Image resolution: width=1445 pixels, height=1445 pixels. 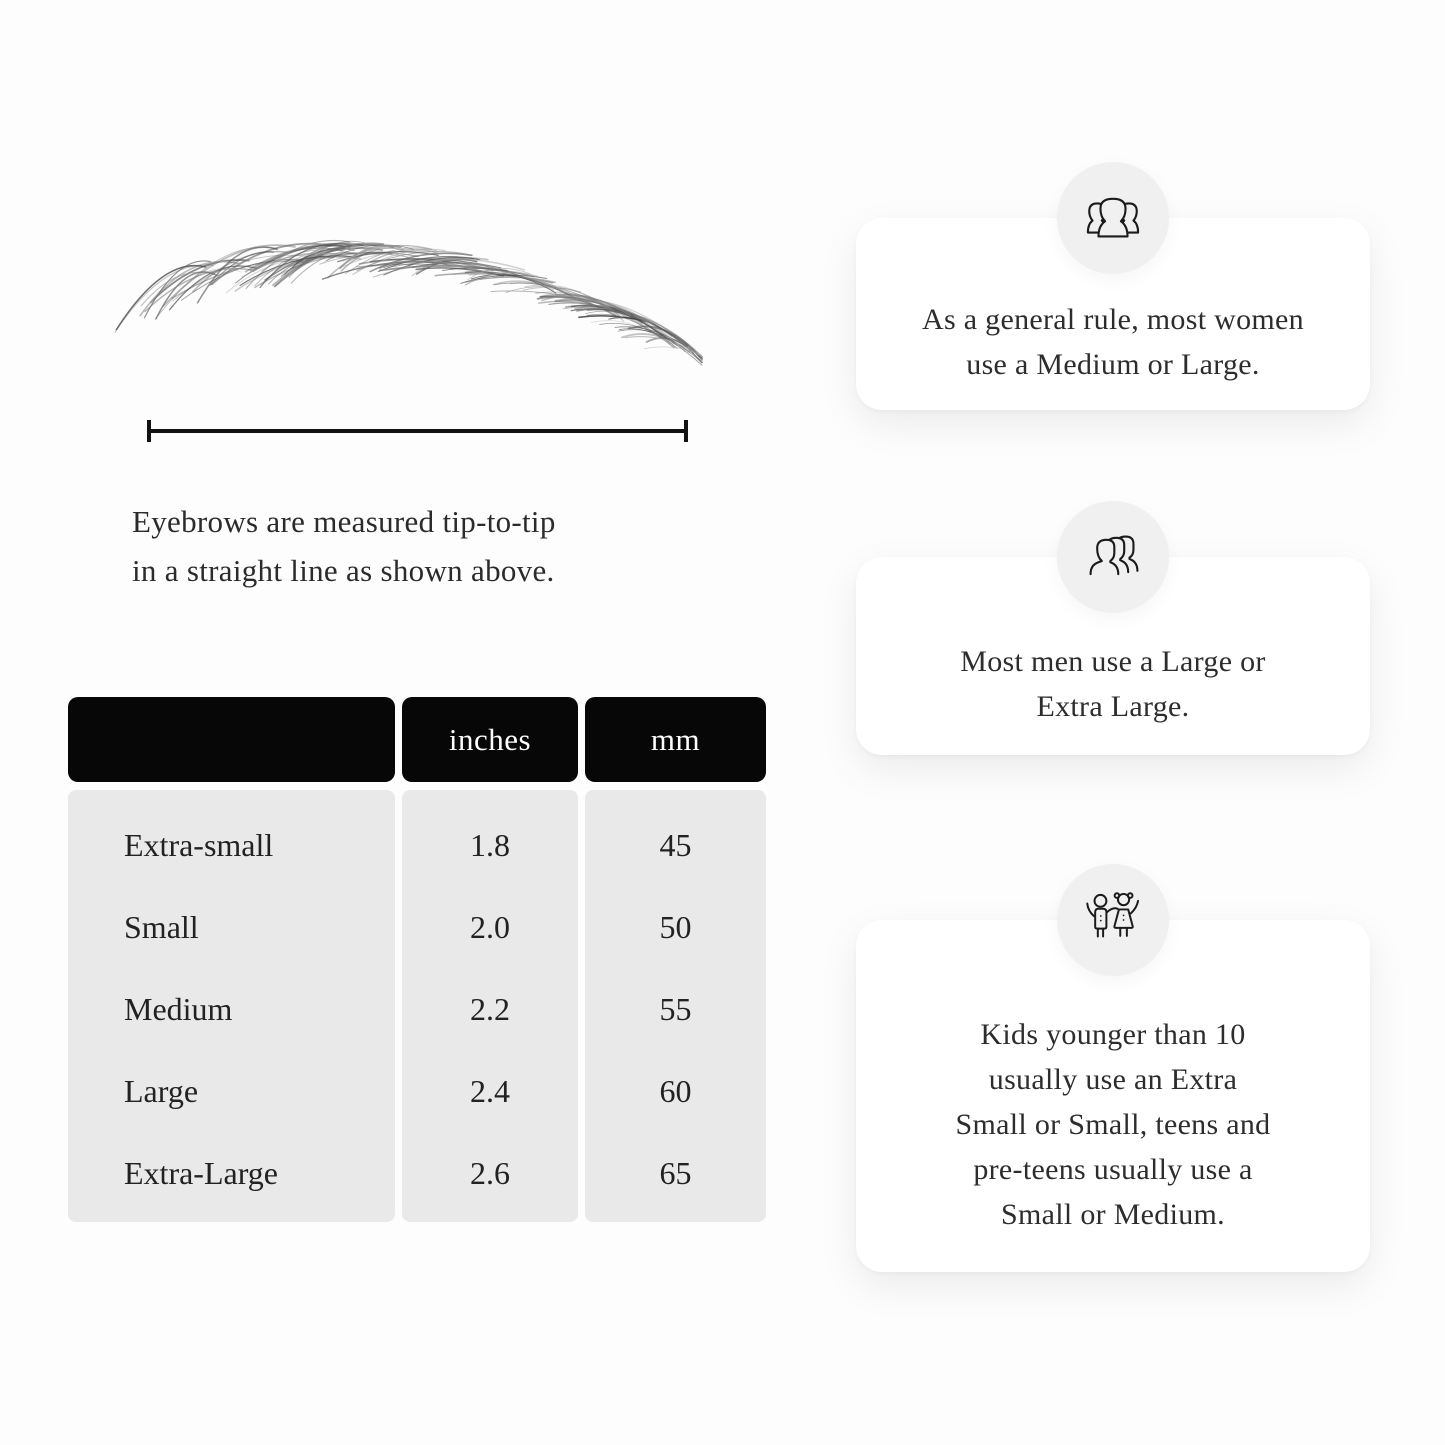 I want to click on women-group-icon, so click(x=1113, y=217).